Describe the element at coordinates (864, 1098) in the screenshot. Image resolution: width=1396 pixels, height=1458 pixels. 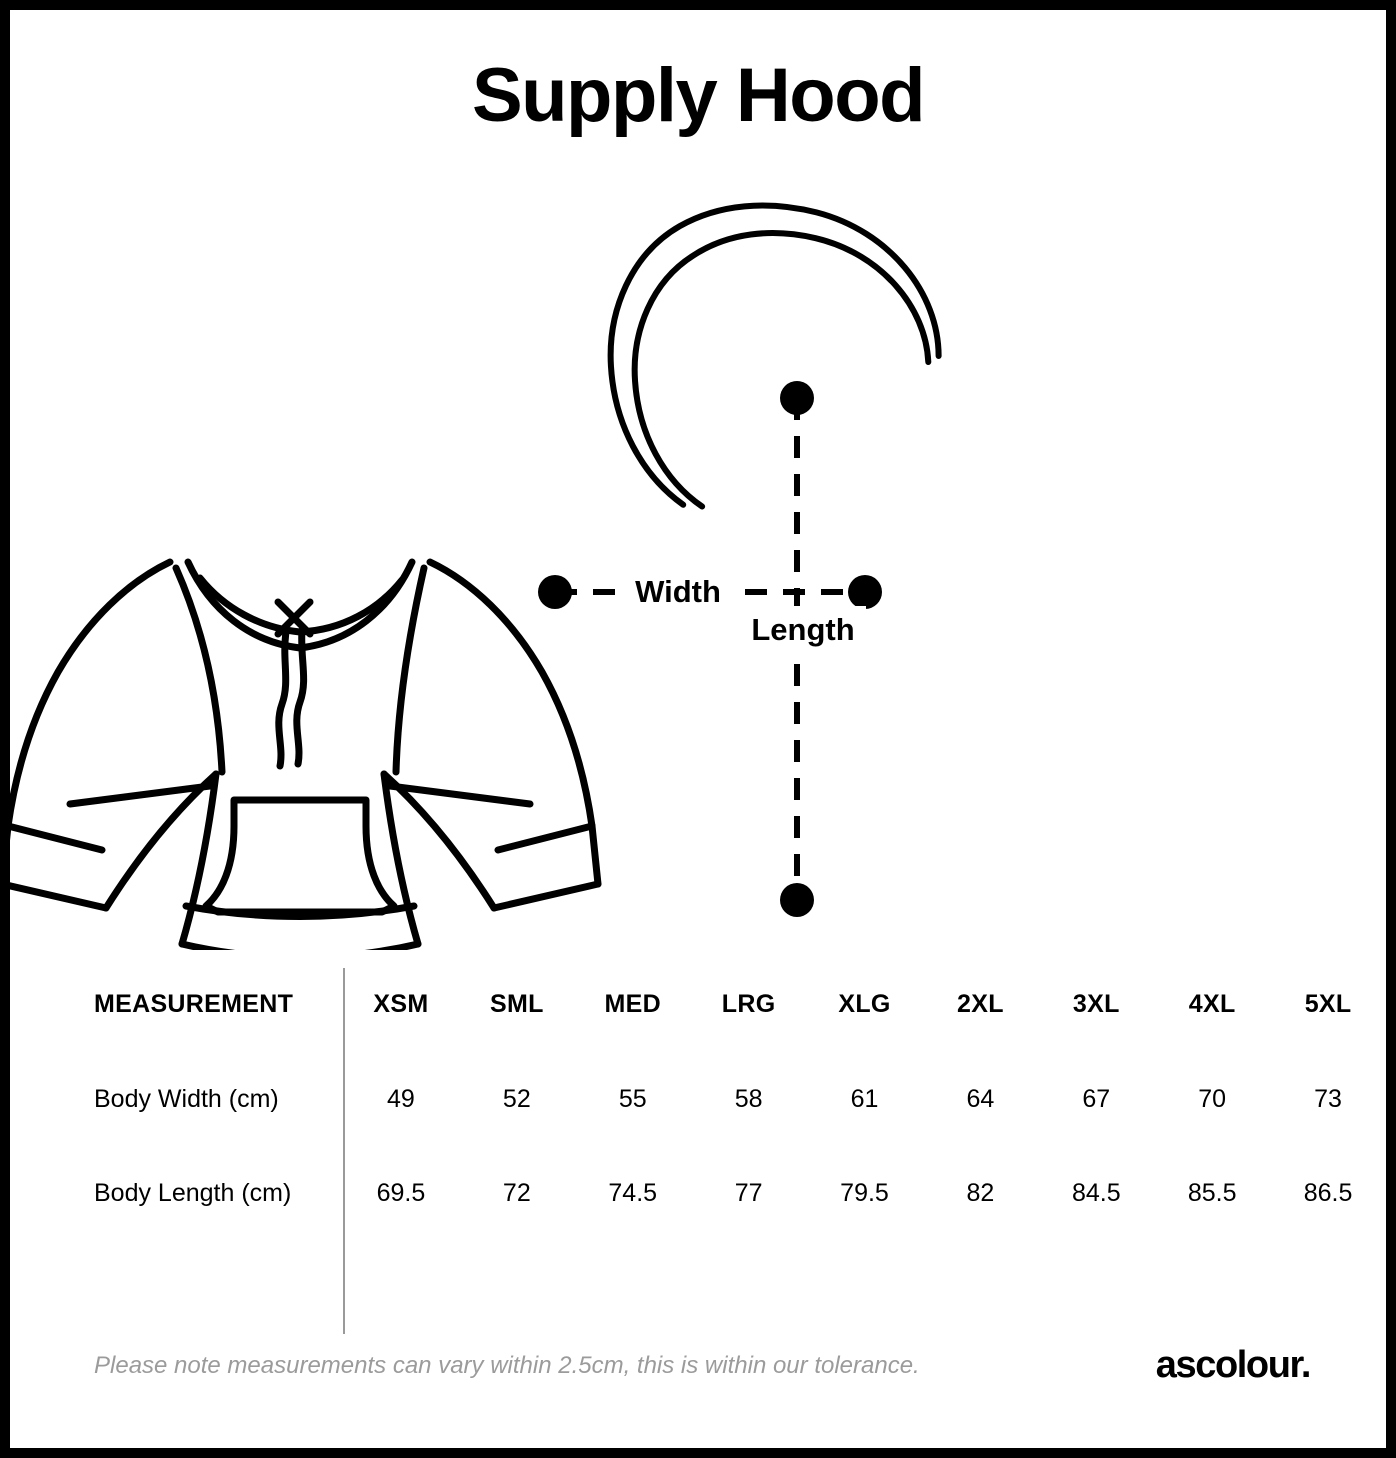
I see `cell-body-width-xlg: 61` at that location.